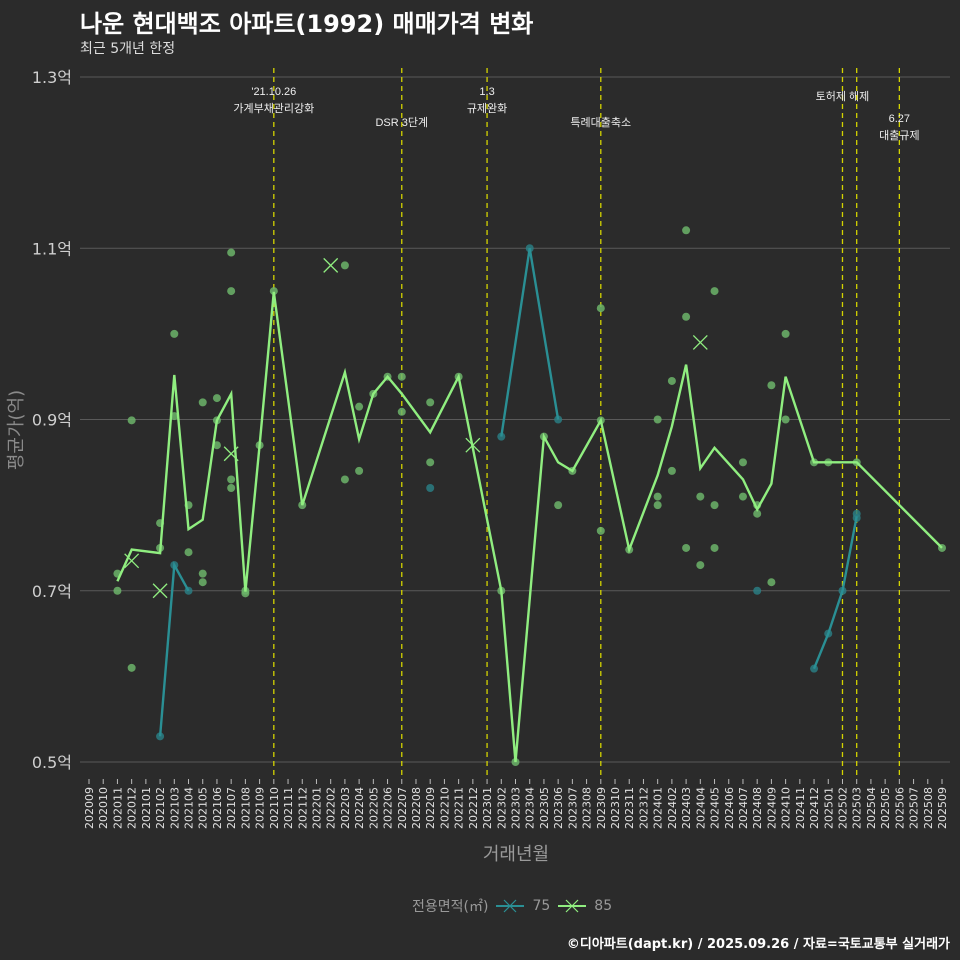 The height and width of the screenshot is (960, 960). What do you see at coordinates (800, 808) in the screenshot?
I see `x-tick-label: 202411` at bounding box center [800, 808].